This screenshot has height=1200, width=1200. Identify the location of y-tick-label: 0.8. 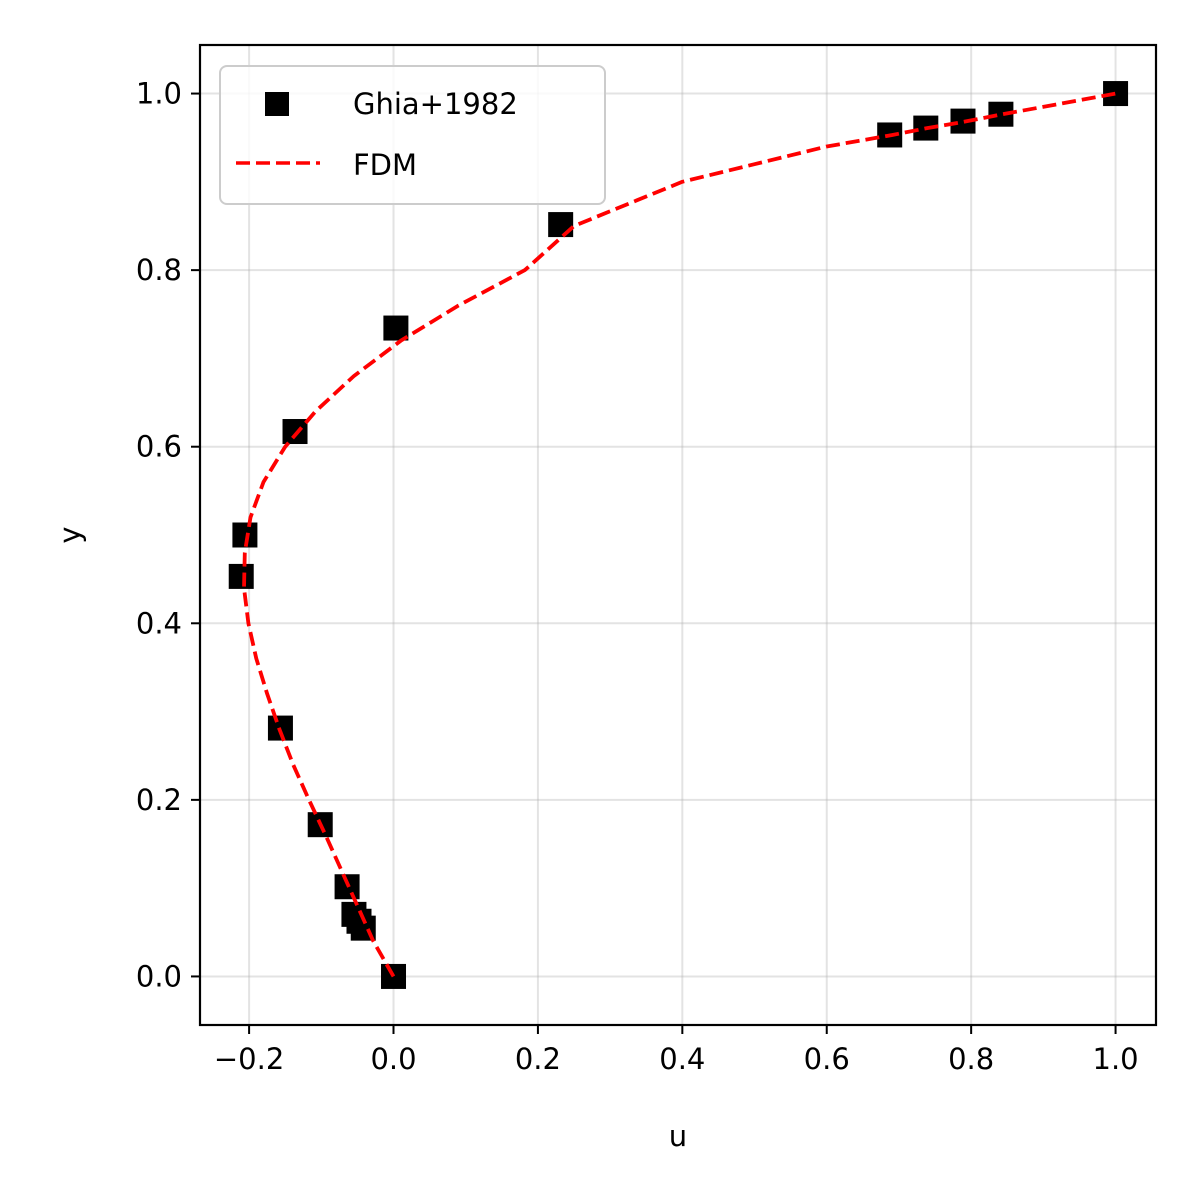
(159, 270).